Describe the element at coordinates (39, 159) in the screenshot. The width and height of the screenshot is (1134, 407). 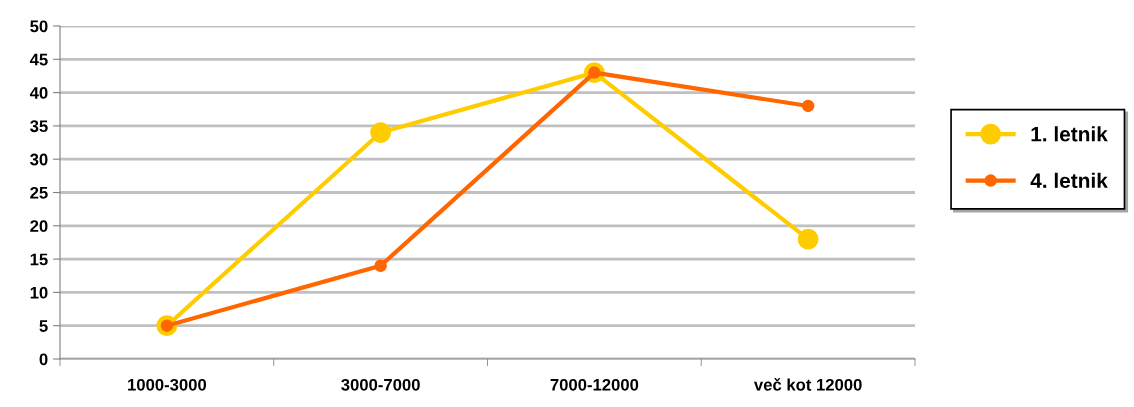
I see `y-tick-label: 30` at that location.